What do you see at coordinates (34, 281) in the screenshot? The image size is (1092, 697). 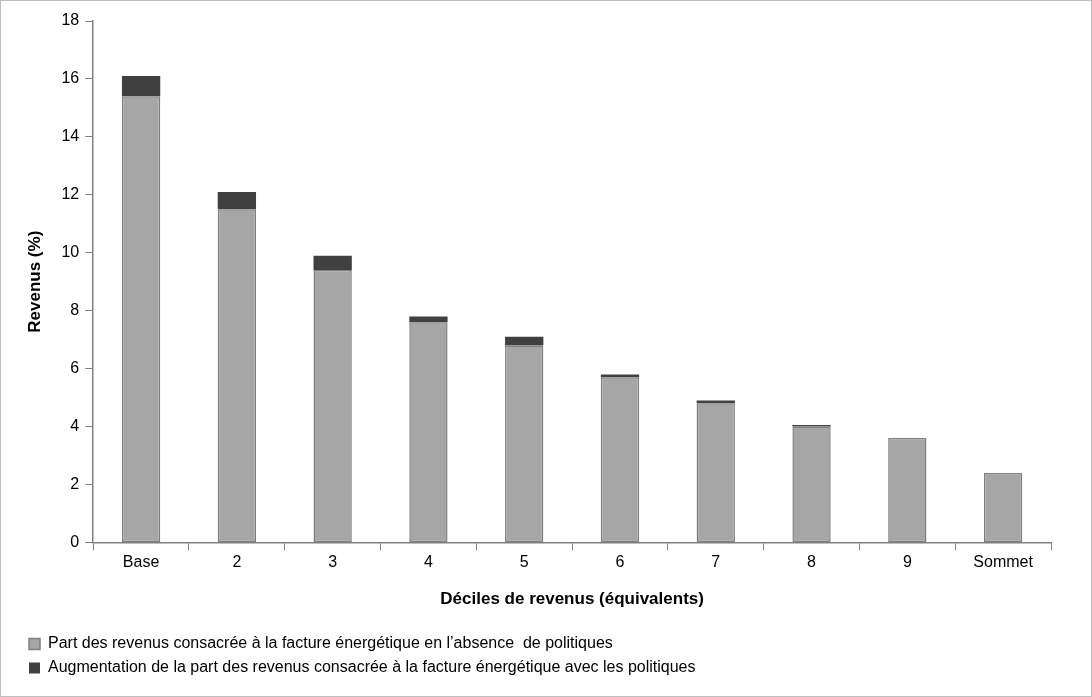 I see `y-axis-title: Revenus (%)` at bounding box center [34, 281].